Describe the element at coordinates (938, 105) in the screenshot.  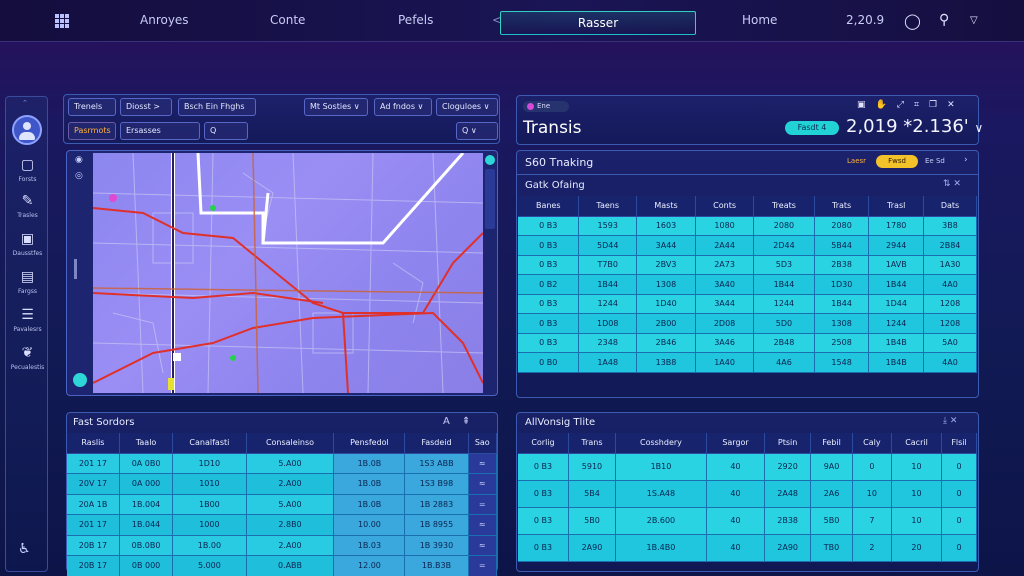
I see `copy-icon: ❐` at that location.